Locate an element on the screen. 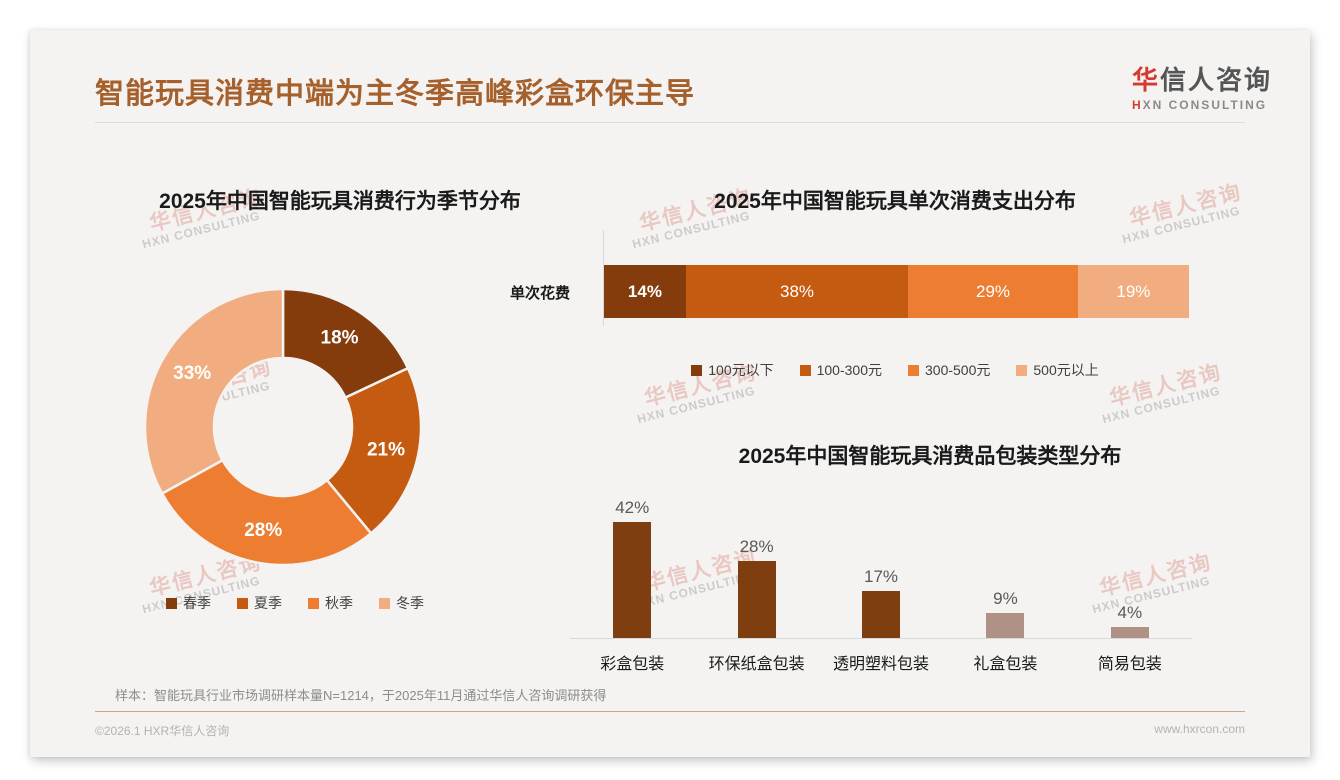  bar-slot: 17% is located at coordinates (881, 563).